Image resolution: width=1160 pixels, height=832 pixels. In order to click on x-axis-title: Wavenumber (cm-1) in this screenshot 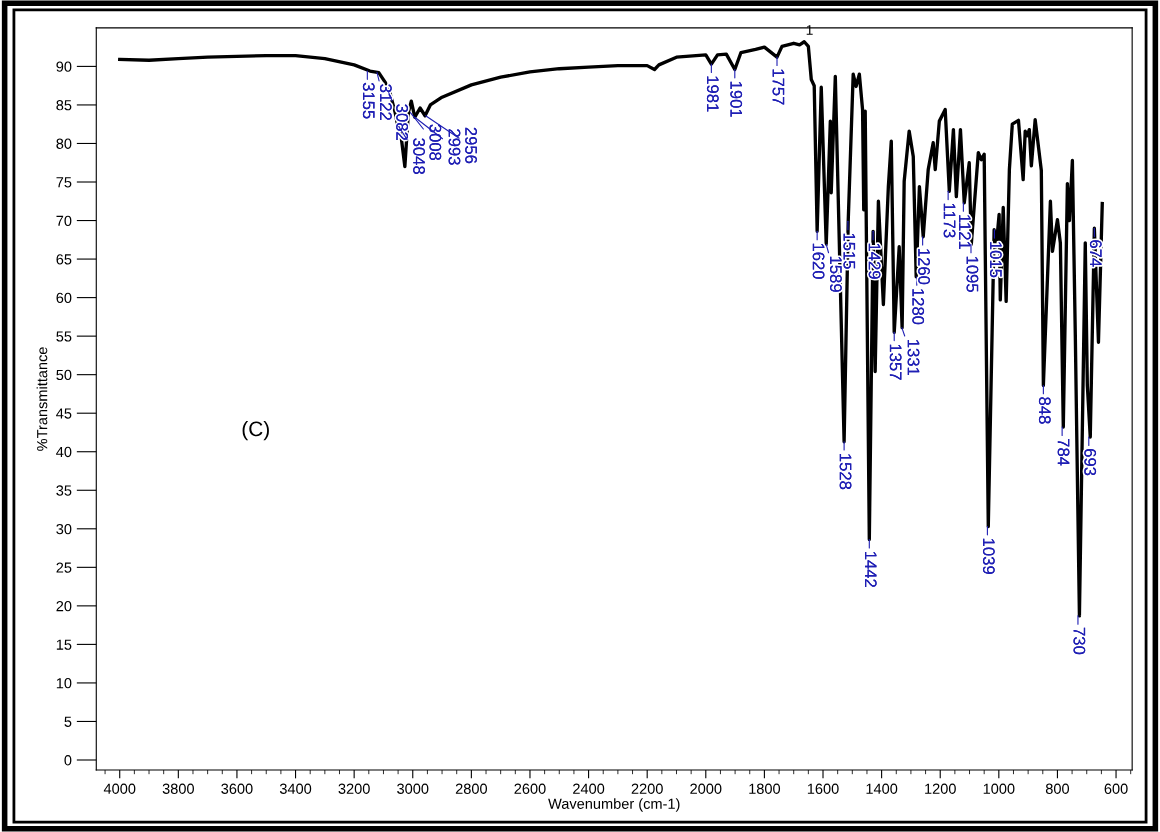, I will do `click(614, 805)`.